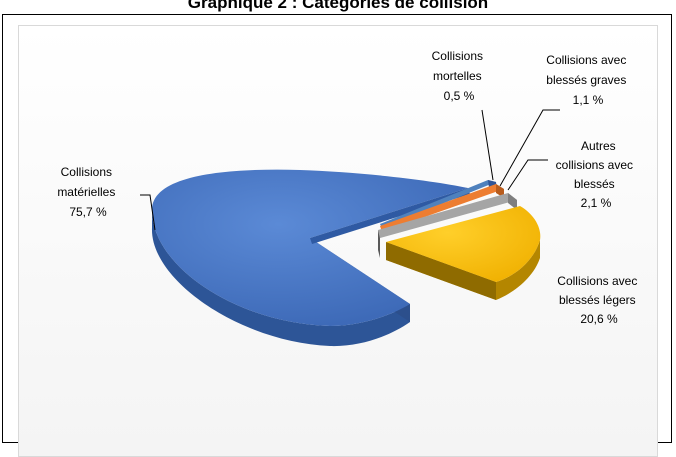 This screenshot has width=676, height=457. Describe the element at coordinates (527, 175) in the screenshot. I see `leader-autres` at that location.